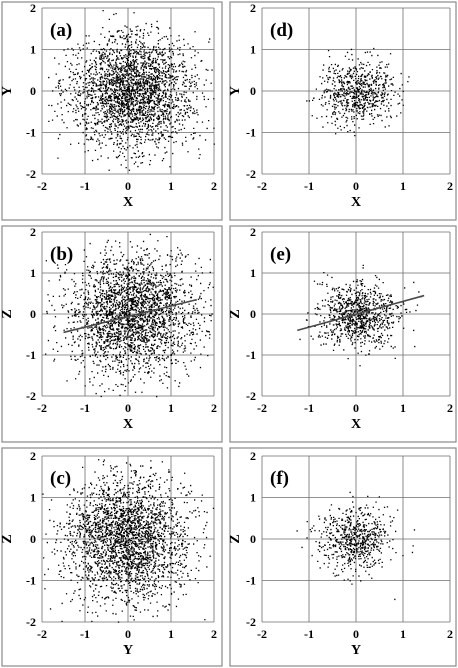  What do you see at coordinates (60, 478) in the screenshot?
I see `panel-label: (c)` at bounding box center [60, 478].